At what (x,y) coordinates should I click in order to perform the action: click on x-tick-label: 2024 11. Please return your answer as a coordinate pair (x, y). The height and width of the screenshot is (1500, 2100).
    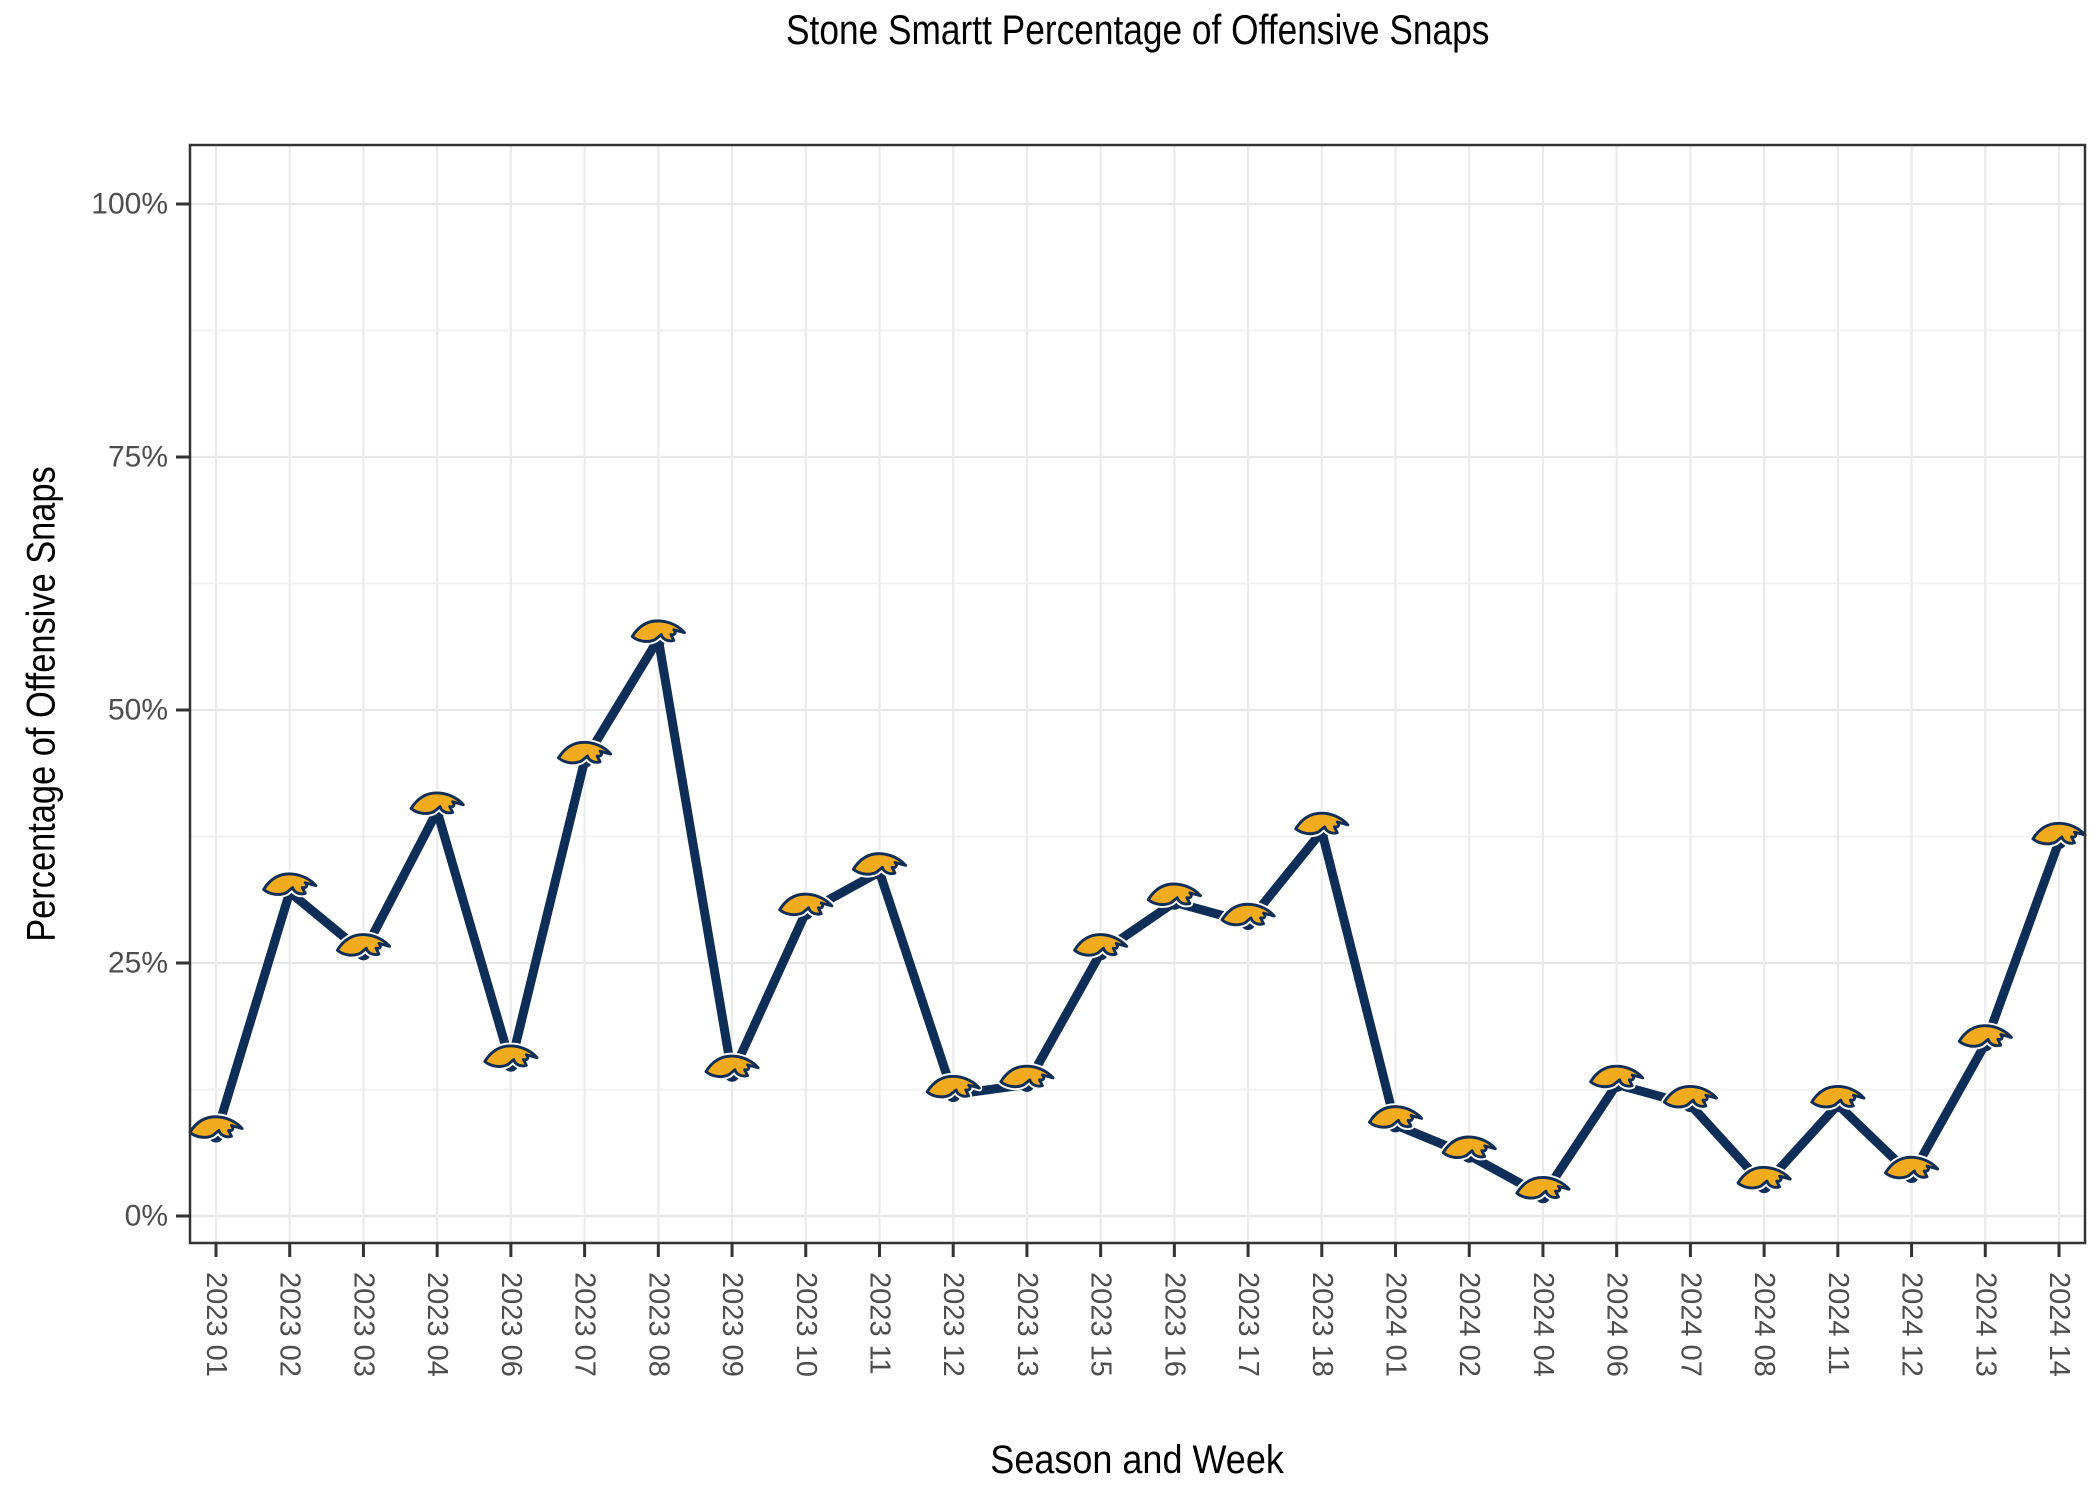
    Looking at the image, I should click on (1838, 1323).